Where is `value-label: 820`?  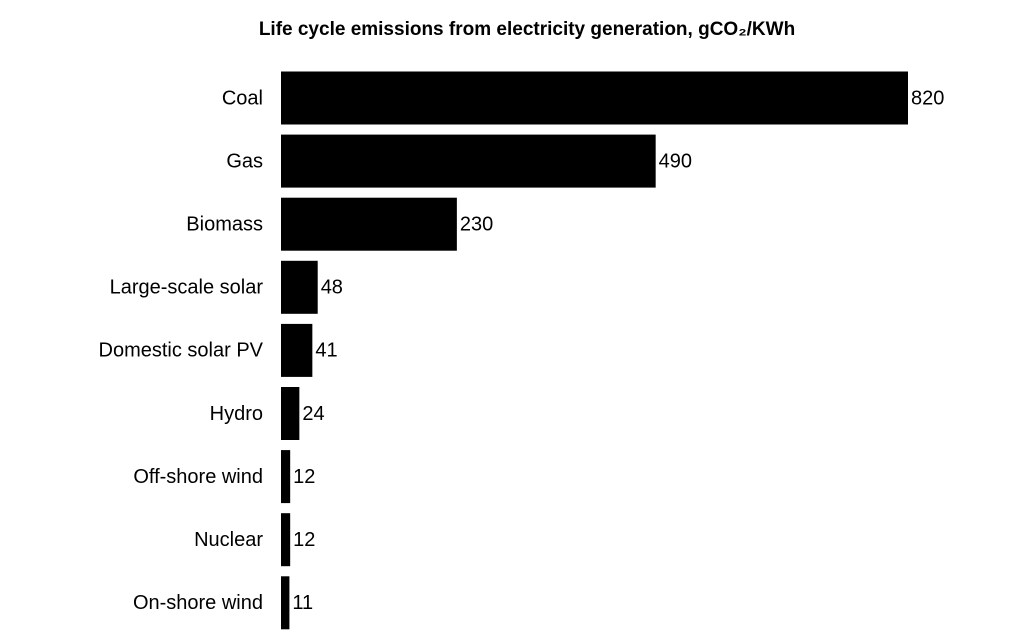 value-label: 820 is located at coordinates (927, 98).